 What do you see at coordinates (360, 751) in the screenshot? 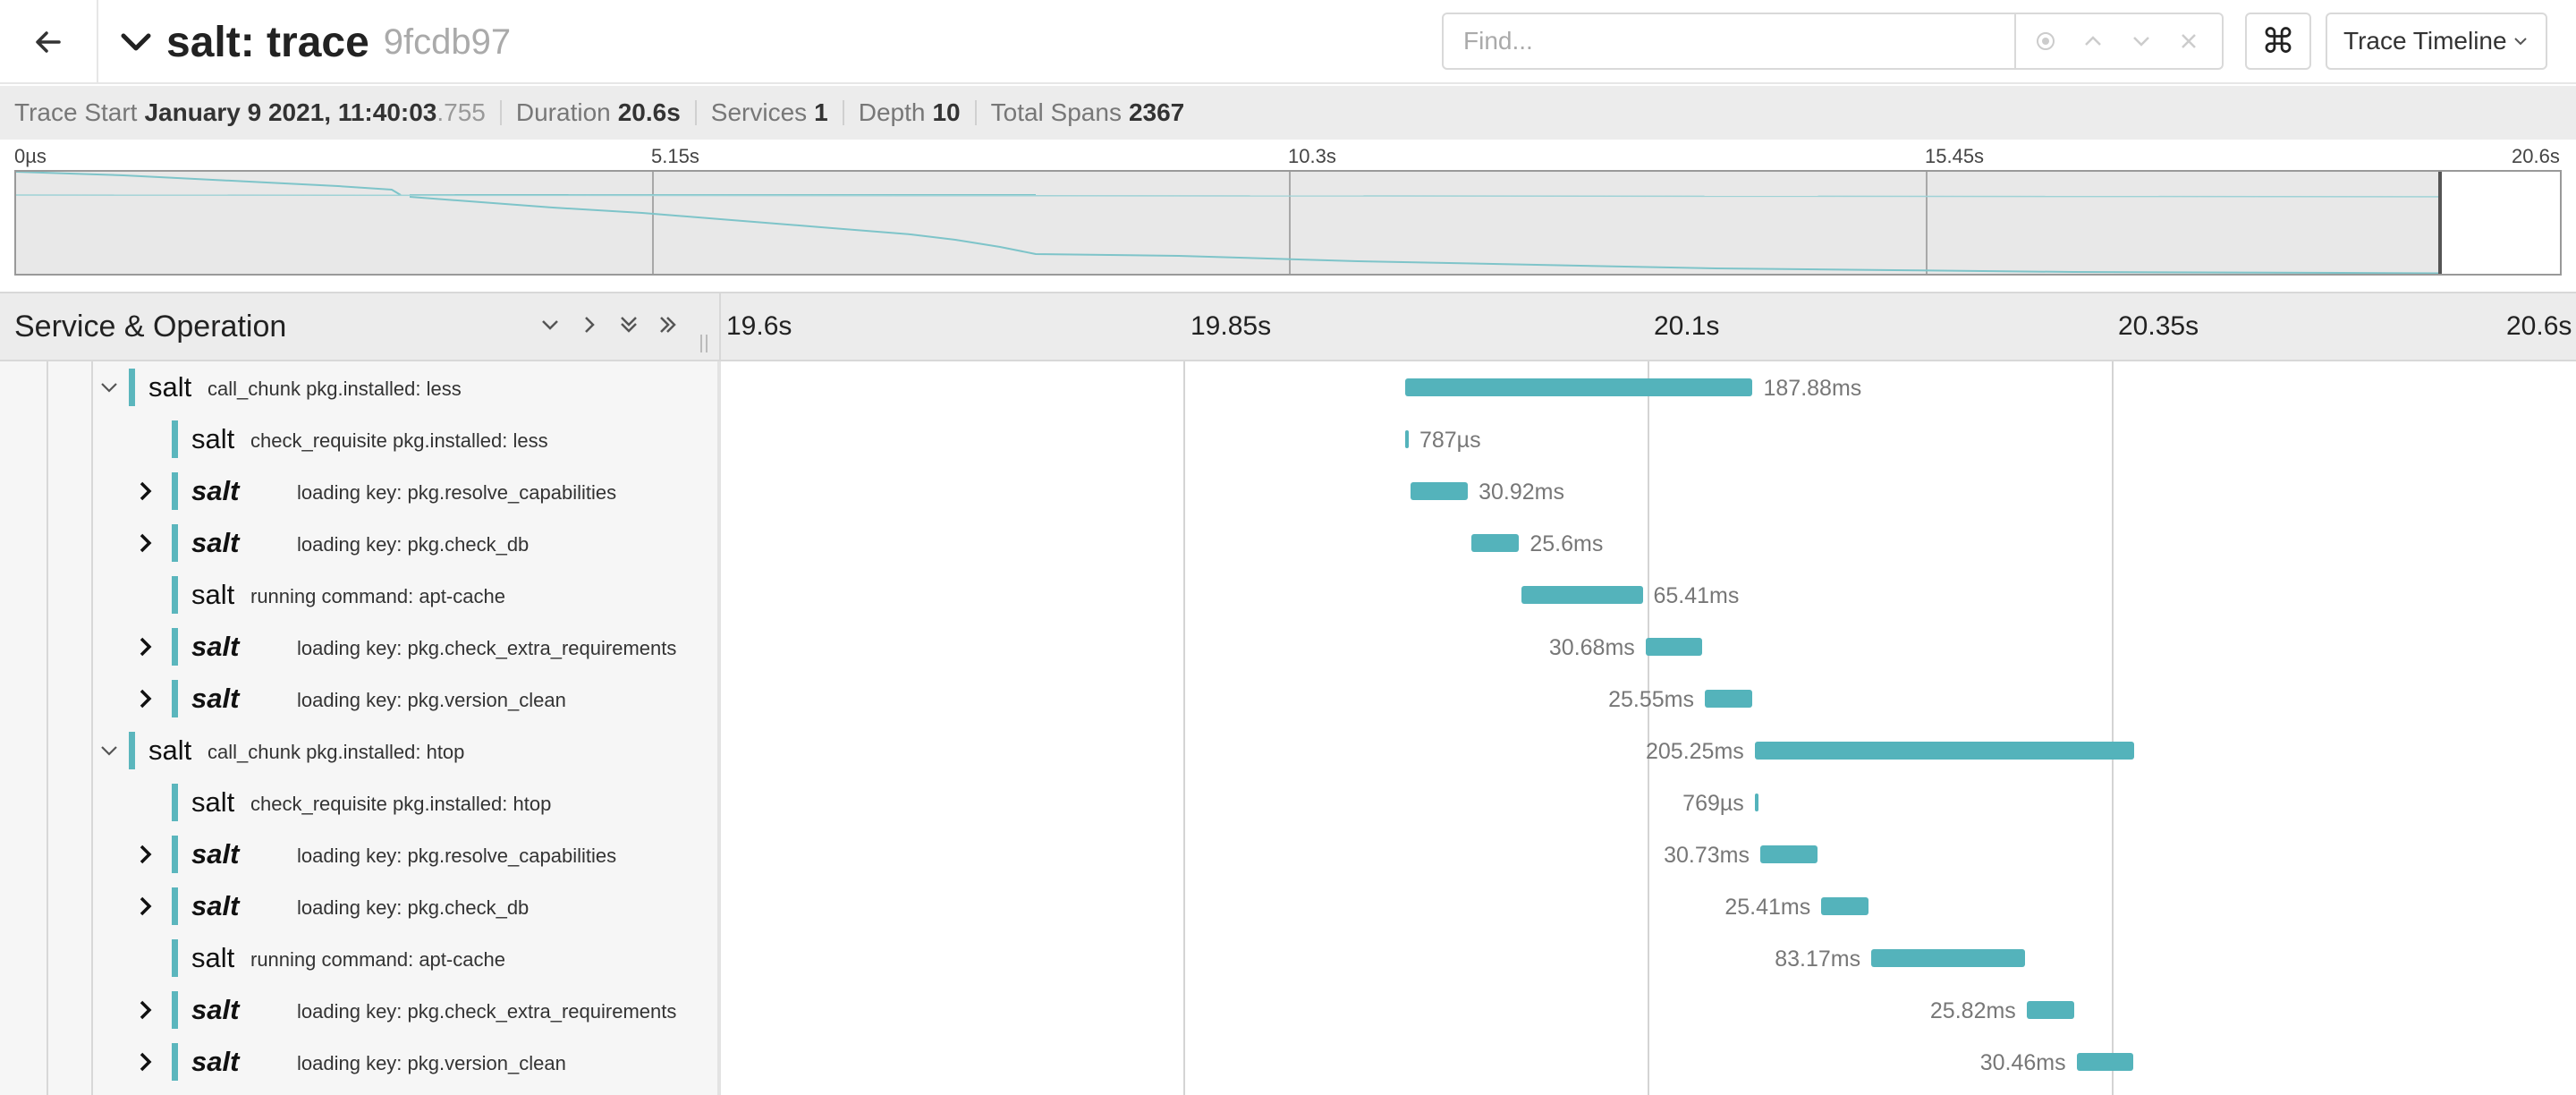
I see `span-row: salt call_chunk pkg.installed: htop` at bounding box center [360, 751].